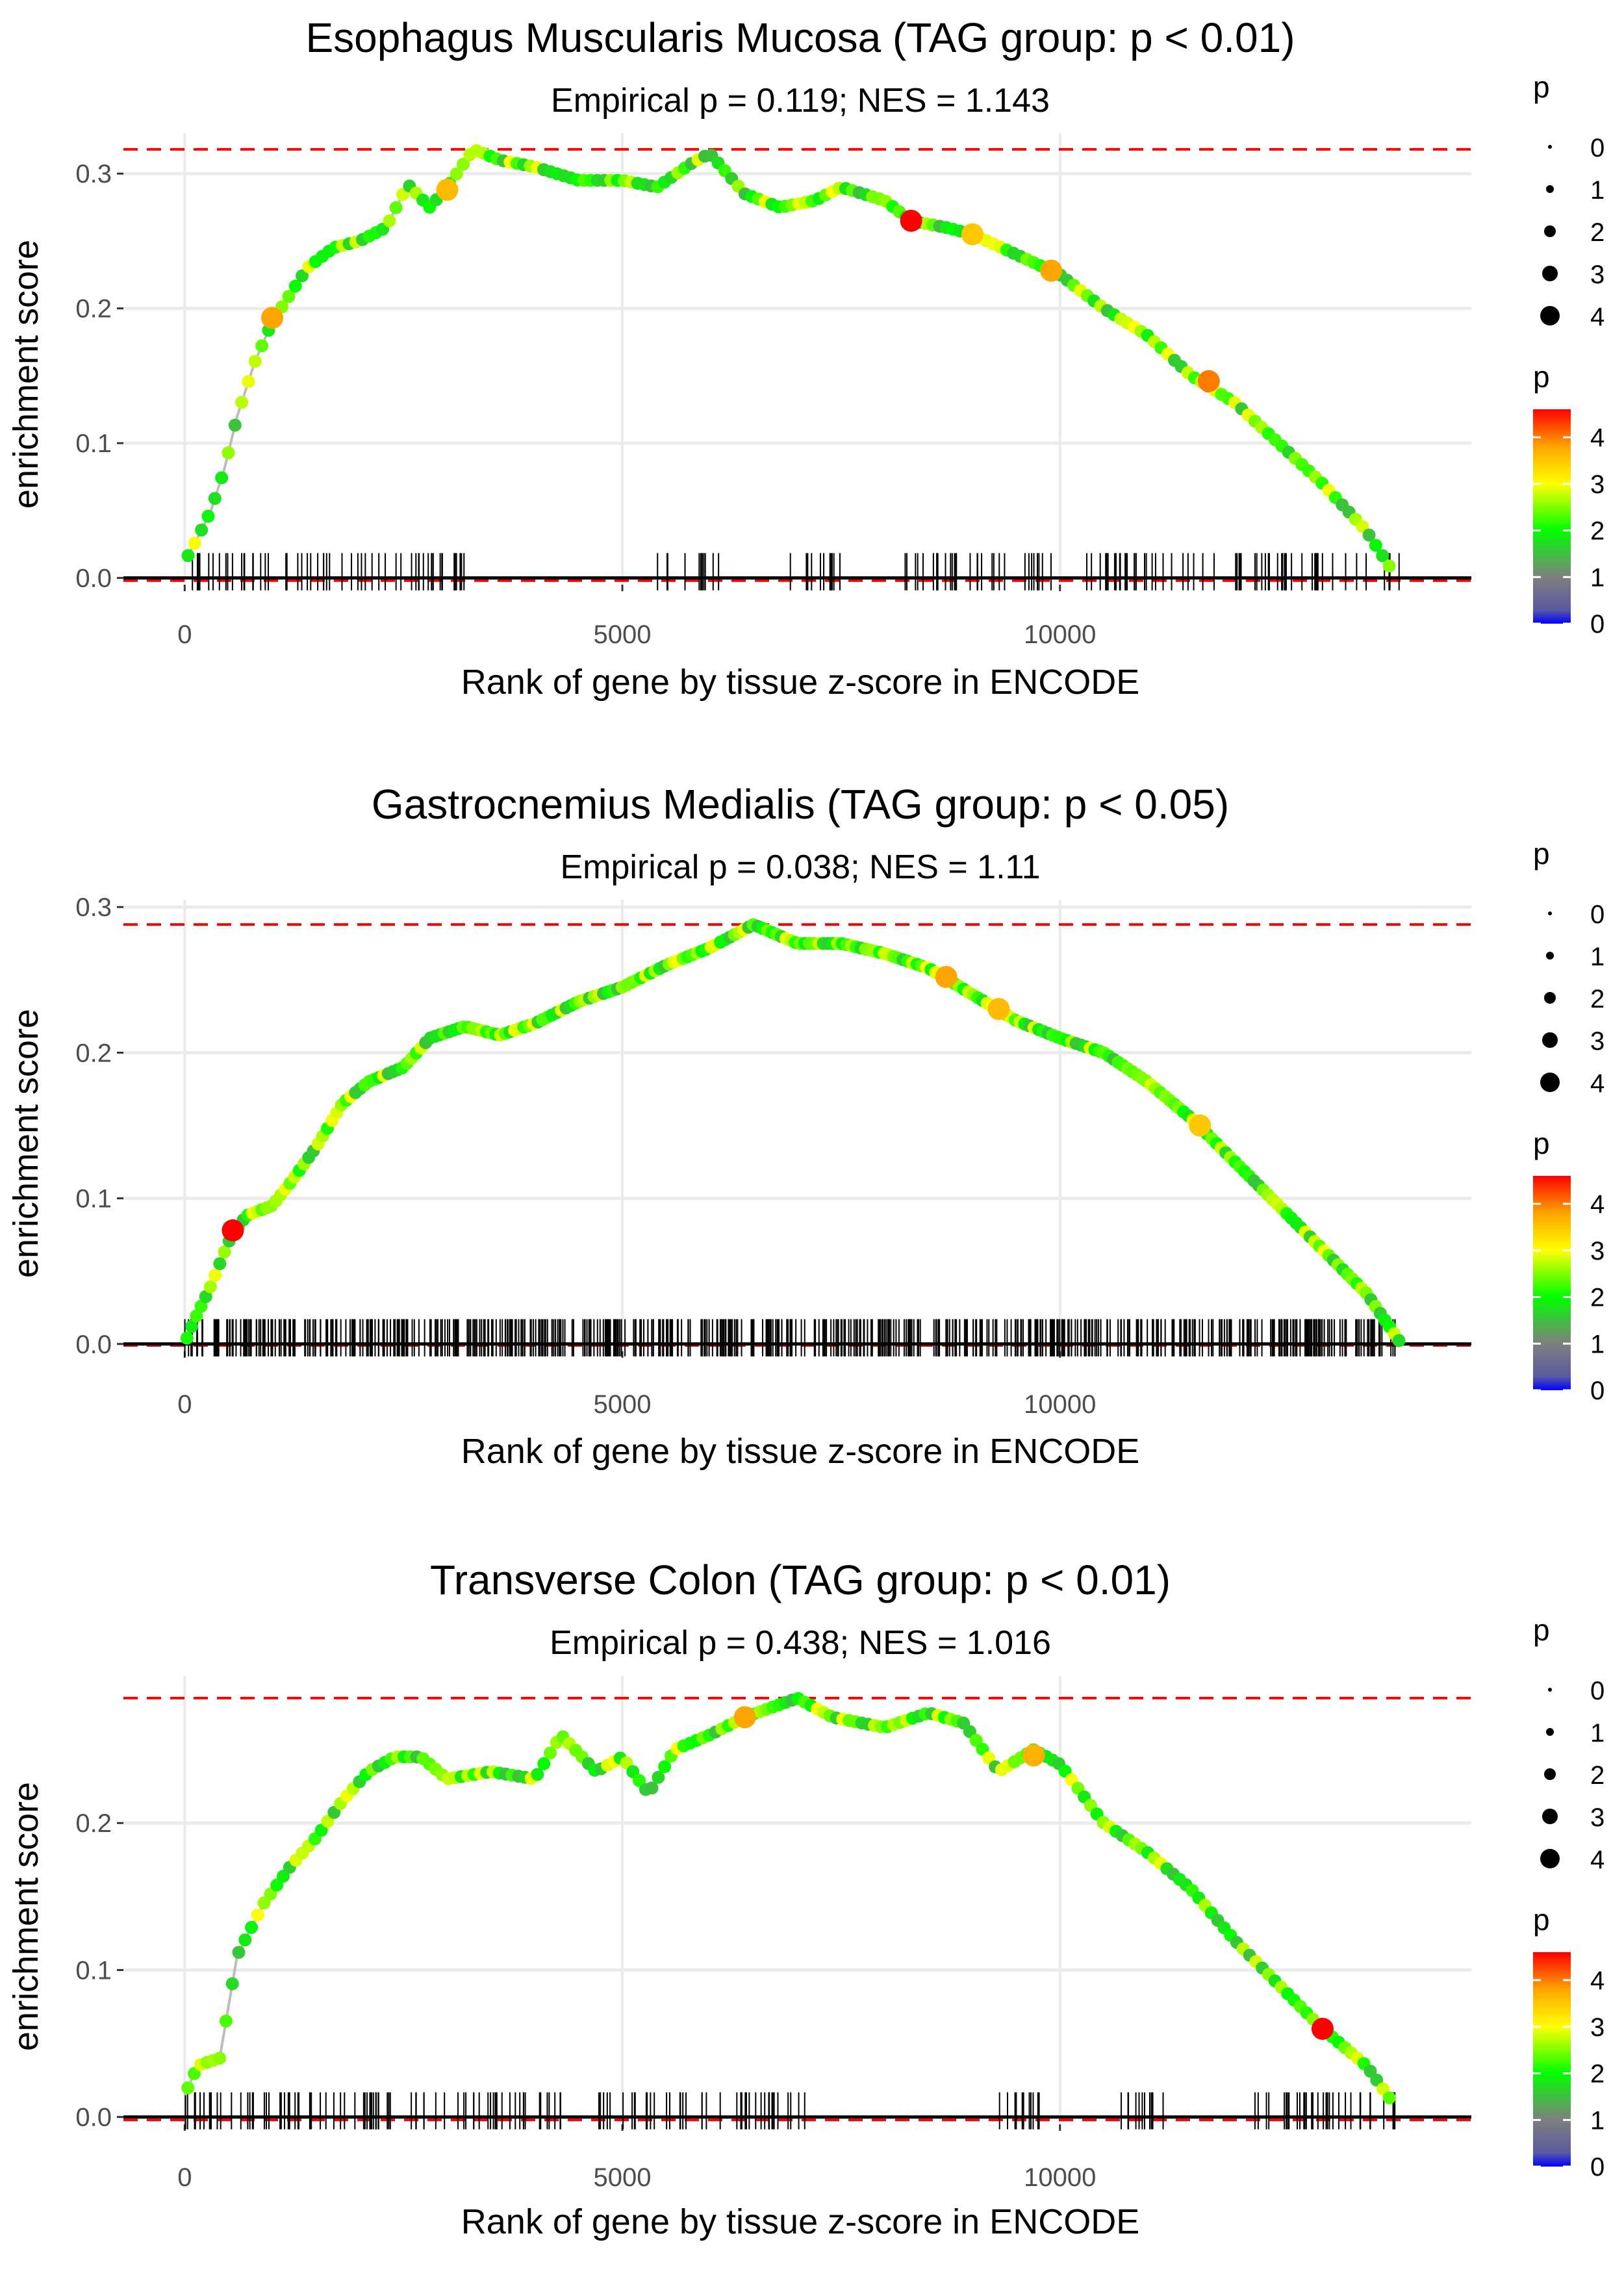 The height and width of the screenshot is (2277, 1624). What do you see at coordinates (1597, 999) in the screenshot?
I see `size-legend-label: 2` at bounding box center [1597, 999].